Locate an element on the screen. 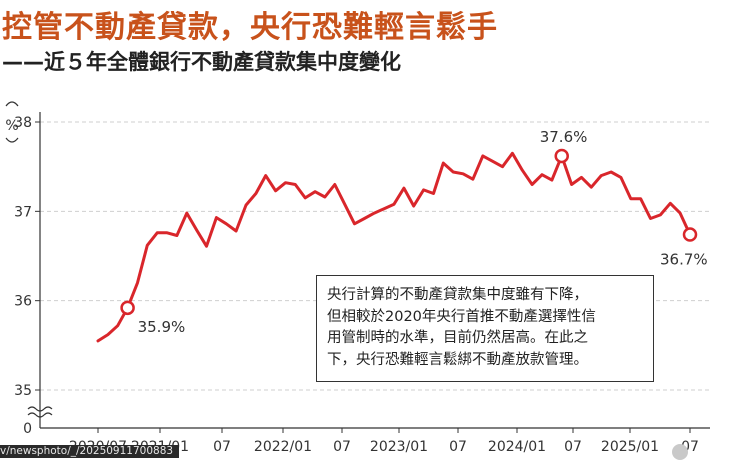  y-unit-label: % is located at coordinates (11, 126).